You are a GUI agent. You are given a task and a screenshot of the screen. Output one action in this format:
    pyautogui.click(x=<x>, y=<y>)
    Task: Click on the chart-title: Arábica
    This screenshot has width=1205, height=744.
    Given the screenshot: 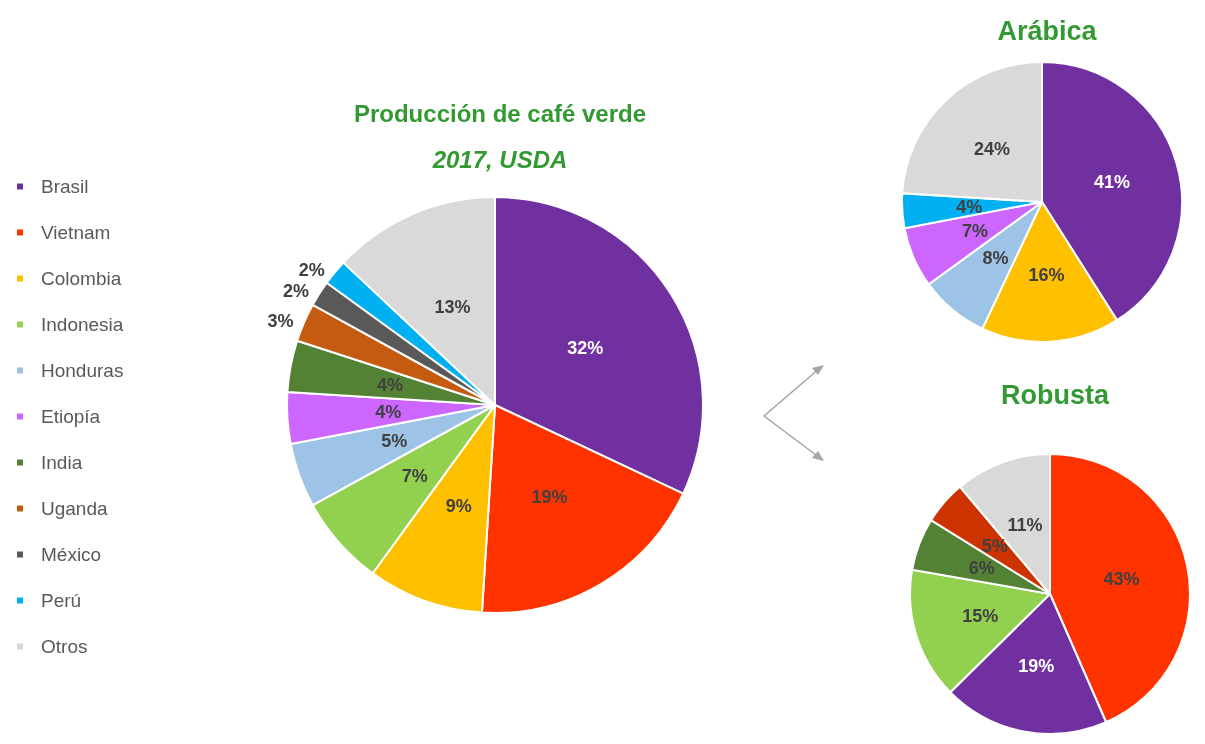 What is the action you would take?
    pyautogui.click(x=1047, y=30)
    